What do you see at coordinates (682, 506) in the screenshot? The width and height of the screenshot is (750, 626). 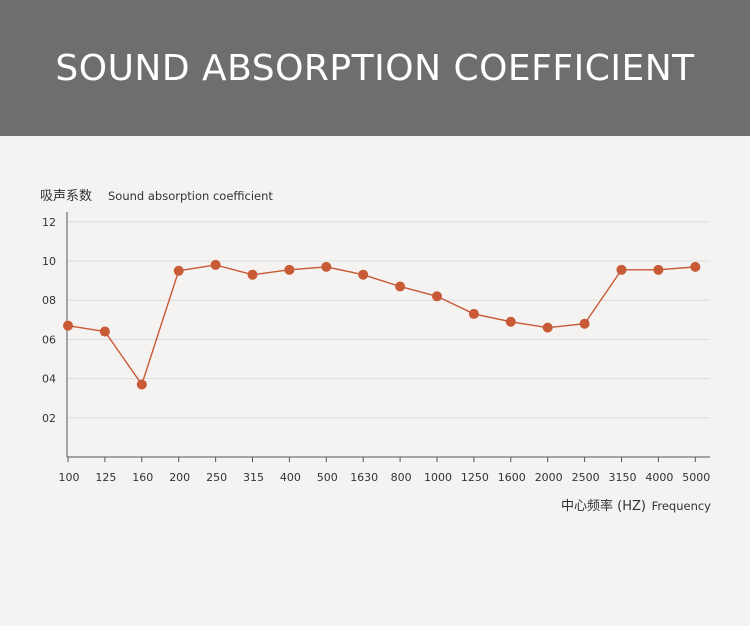 I see `x-axis-label: Frequency` at bounding box center [682, 506].